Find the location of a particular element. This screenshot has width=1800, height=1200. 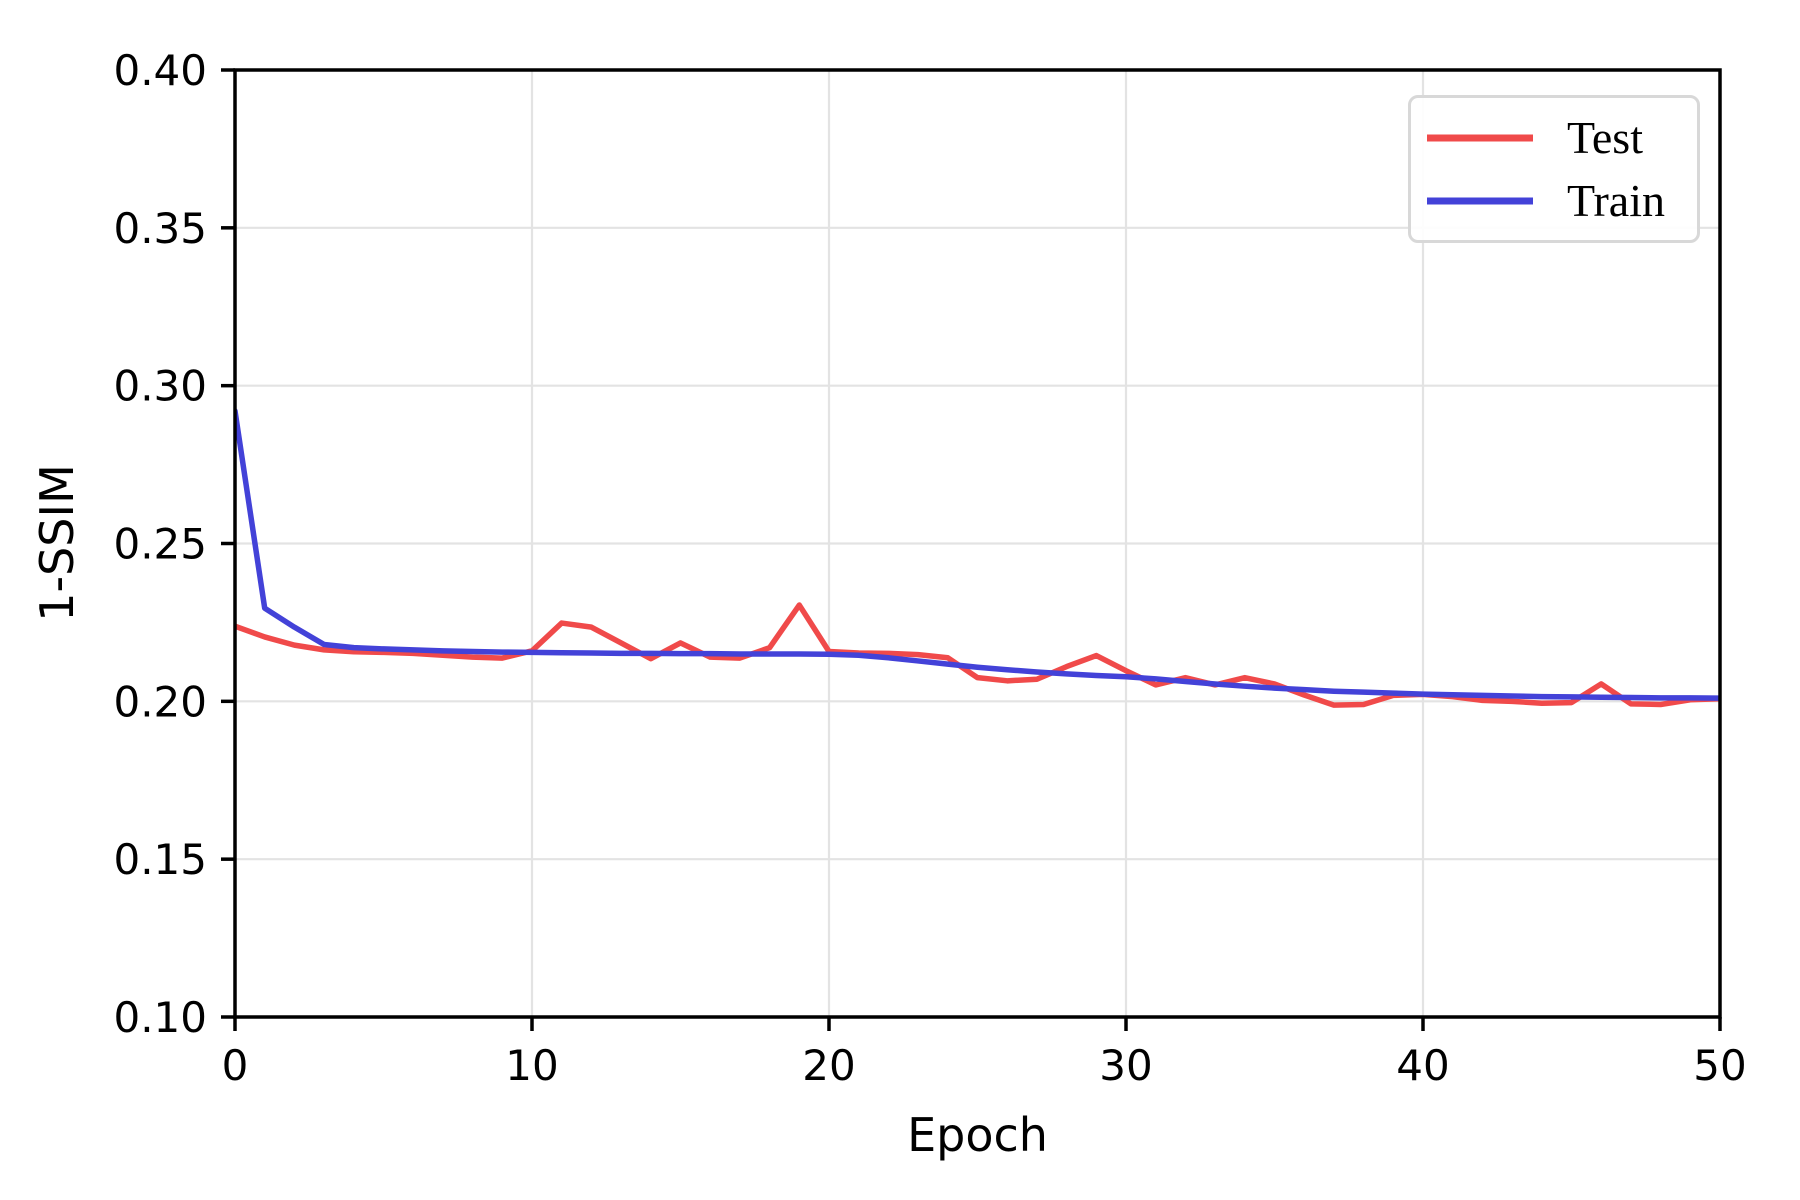

legend: Test Train is located at coordinates (1554, 169).